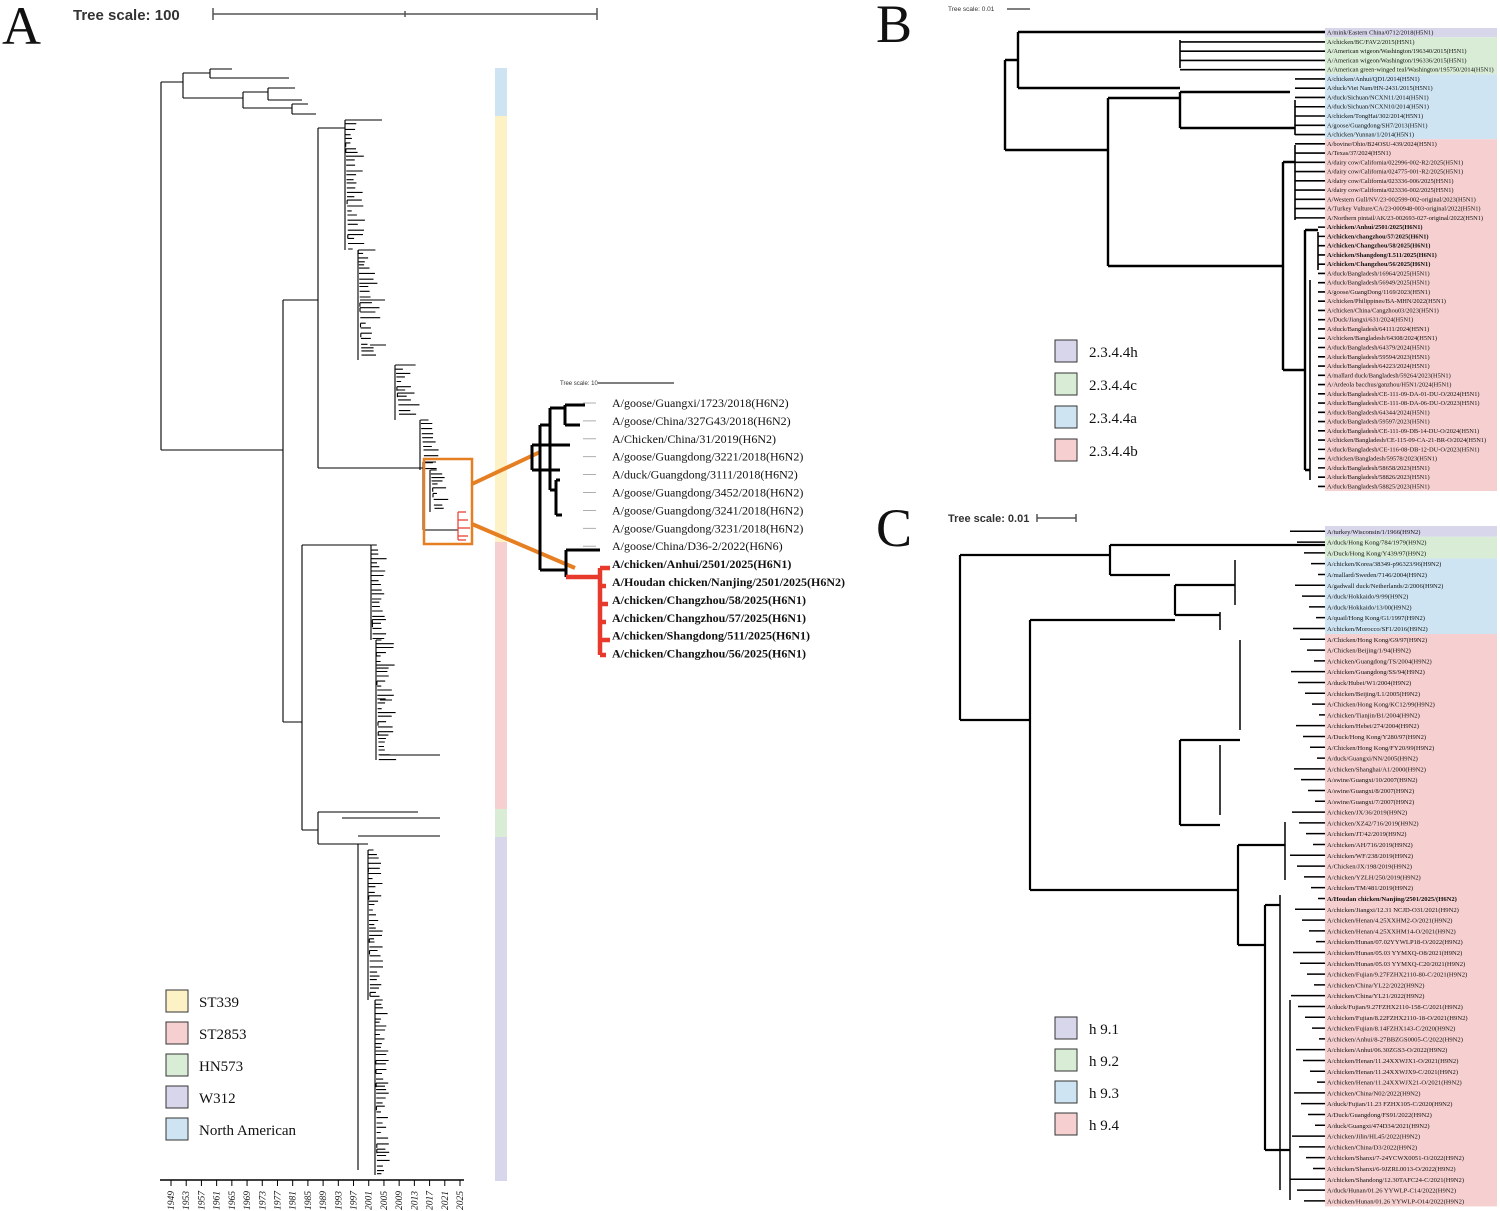 This screenshot has height=1211, width=1500. I want to click on inset-leaf-label: A/goose/Guangdong/3221/2018(H6N2), so click(707, 457).